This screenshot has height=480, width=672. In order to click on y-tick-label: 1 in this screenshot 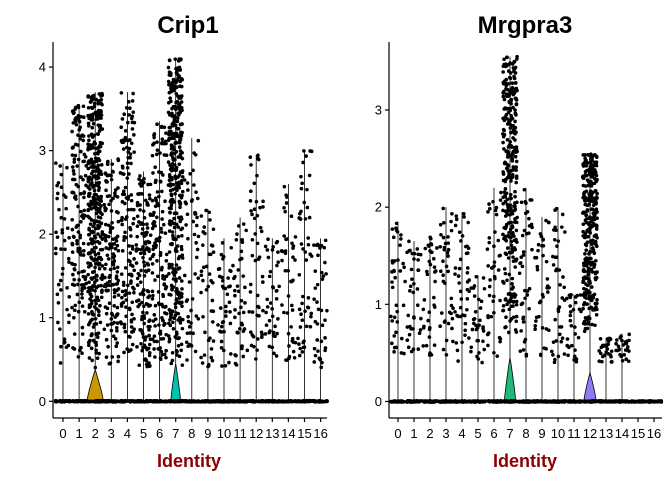, I will do `click(378, 304)`.